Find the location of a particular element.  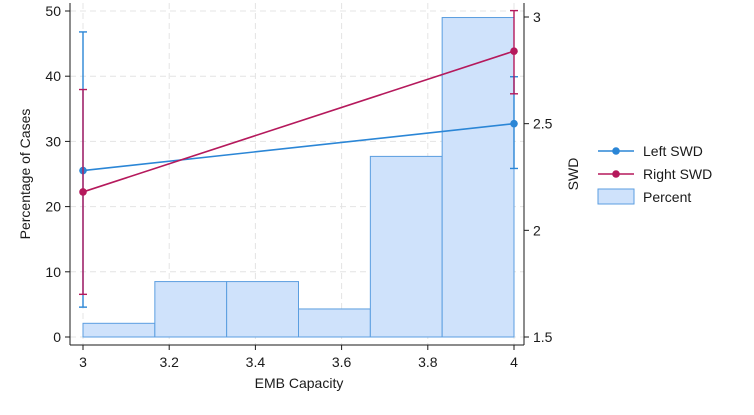

y-left-tick-label: 10 is located at coordinates (53, 272).